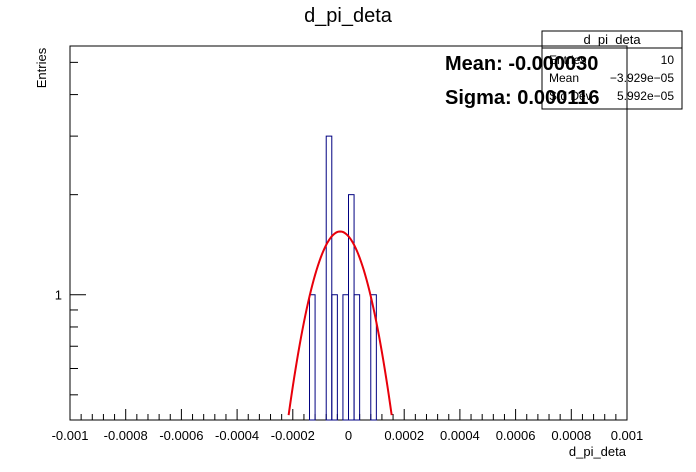  Describe the element at coordinates (70, 228) in the screenshot. I see `y-axis: 1` at that location.